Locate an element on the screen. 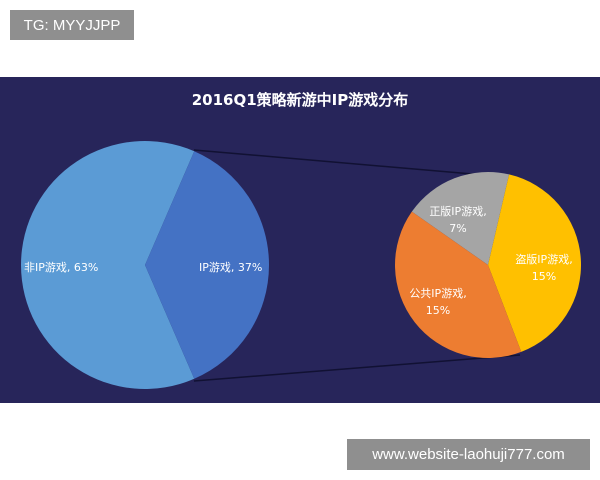  chart-title: 2016Q1策略新游中IP游戏分布 is located at coordinates (300, 100).